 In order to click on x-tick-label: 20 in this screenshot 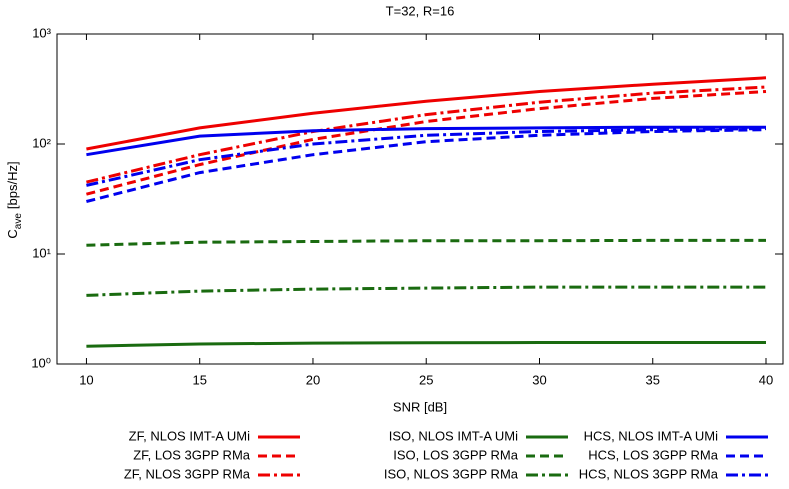, I will do `click(313, 379)`.